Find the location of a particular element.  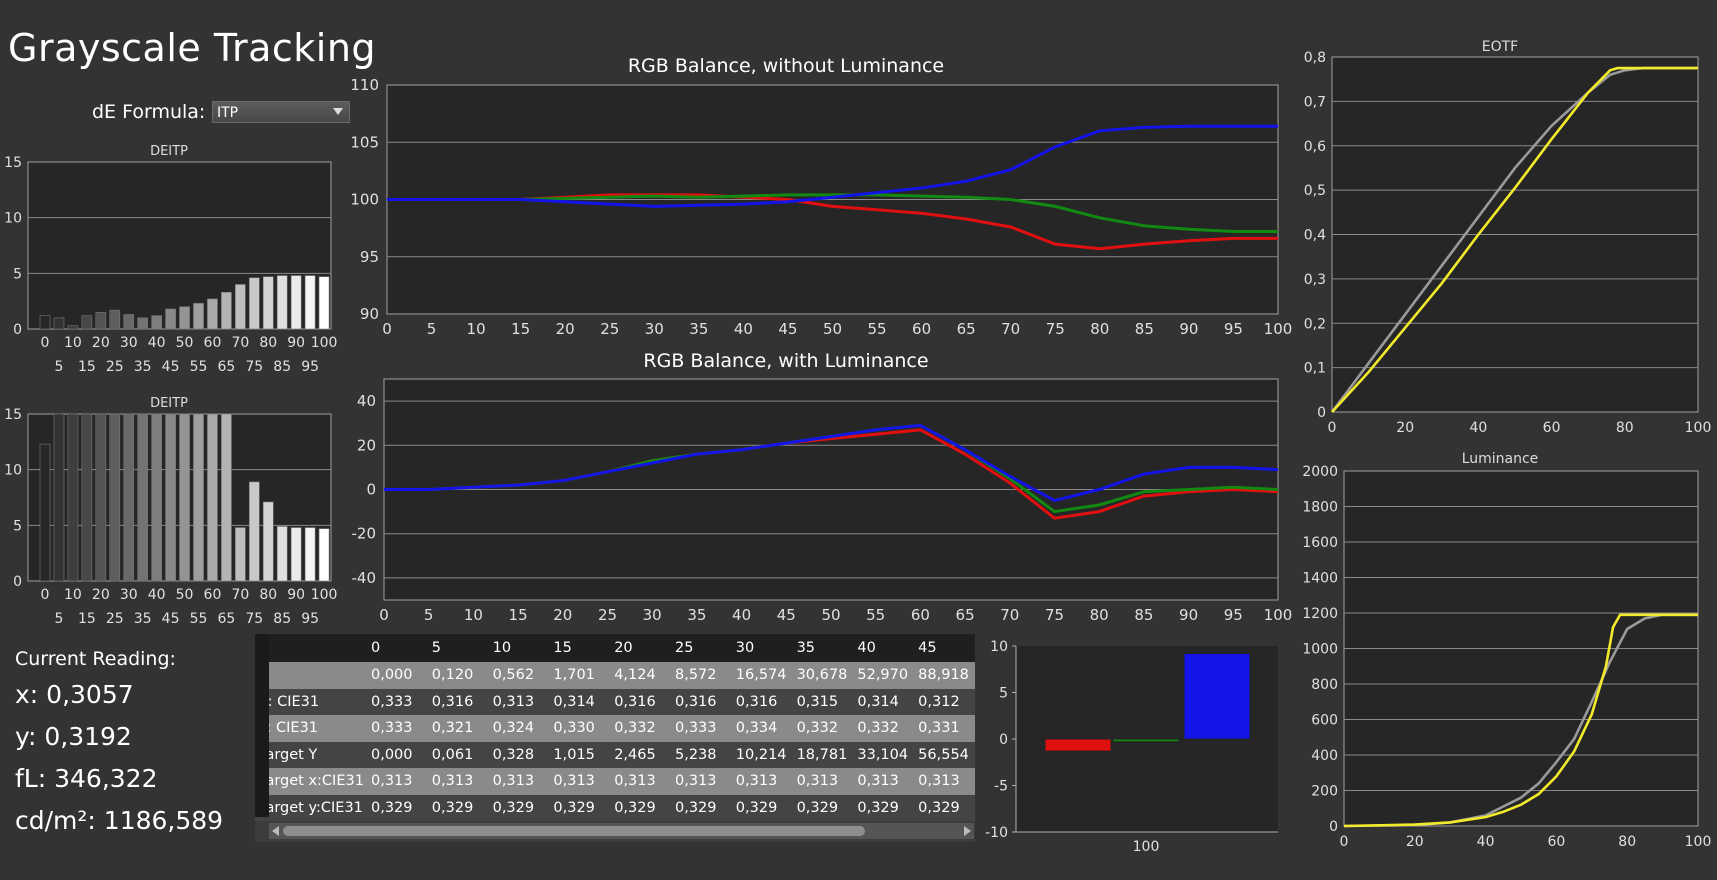

table-cell: 0,312 is located at coordinates (944, 701).